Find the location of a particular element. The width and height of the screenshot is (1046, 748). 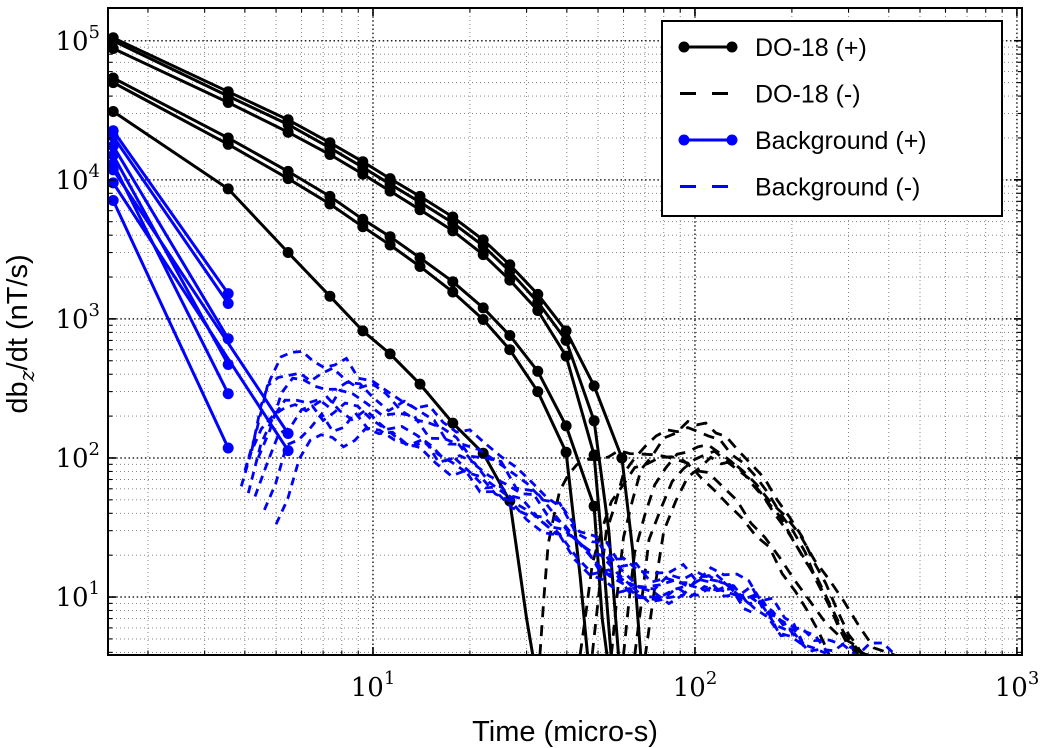

legend-label-do18-pos: DO-18 (+) is located at coordinates (811, 48).